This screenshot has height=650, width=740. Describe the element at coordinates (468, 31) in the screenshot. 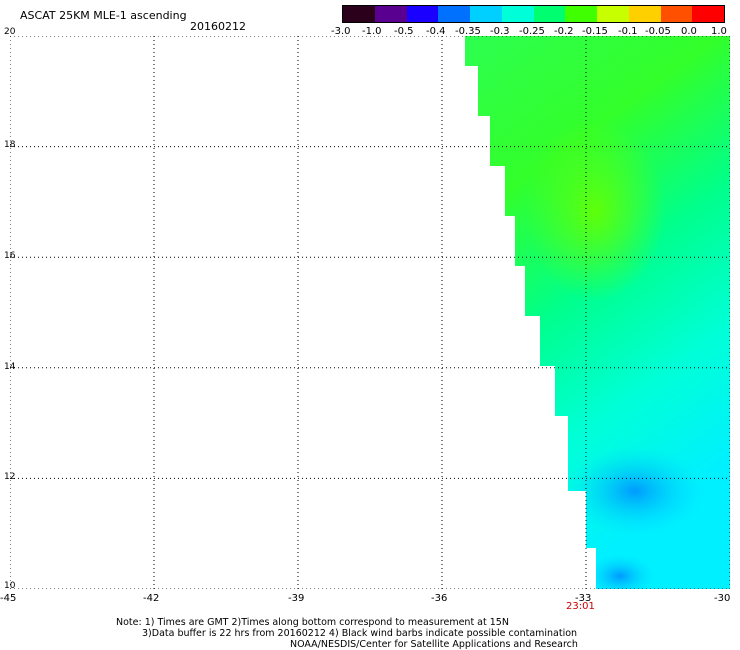

I see `colorbar-label: -0.35` at that location.